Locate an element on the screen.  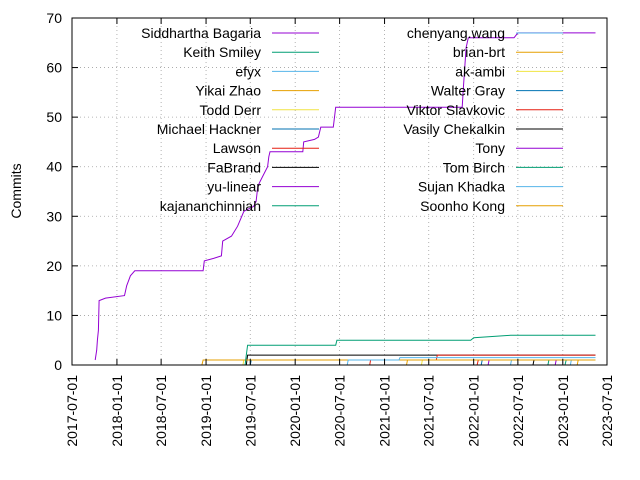
legend-label: Siddhartha Bagaria is located at coordinates (201, 33).